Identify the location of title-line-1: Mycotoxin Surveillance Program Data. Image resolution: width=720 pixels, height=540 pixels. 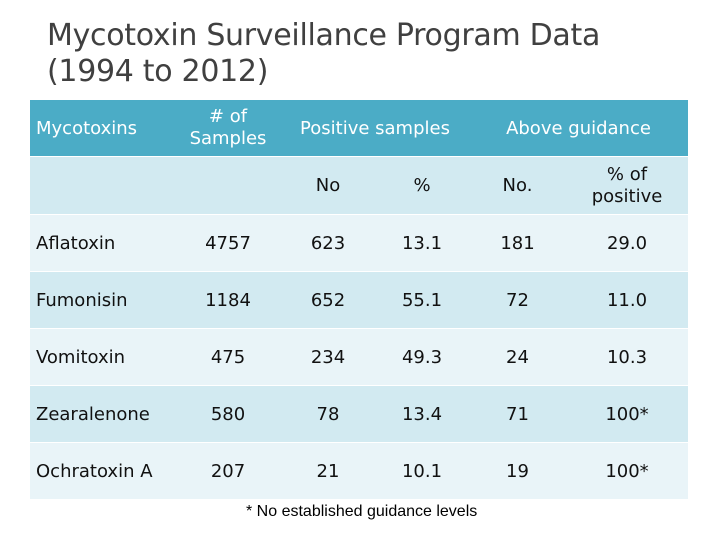
(324, 35).